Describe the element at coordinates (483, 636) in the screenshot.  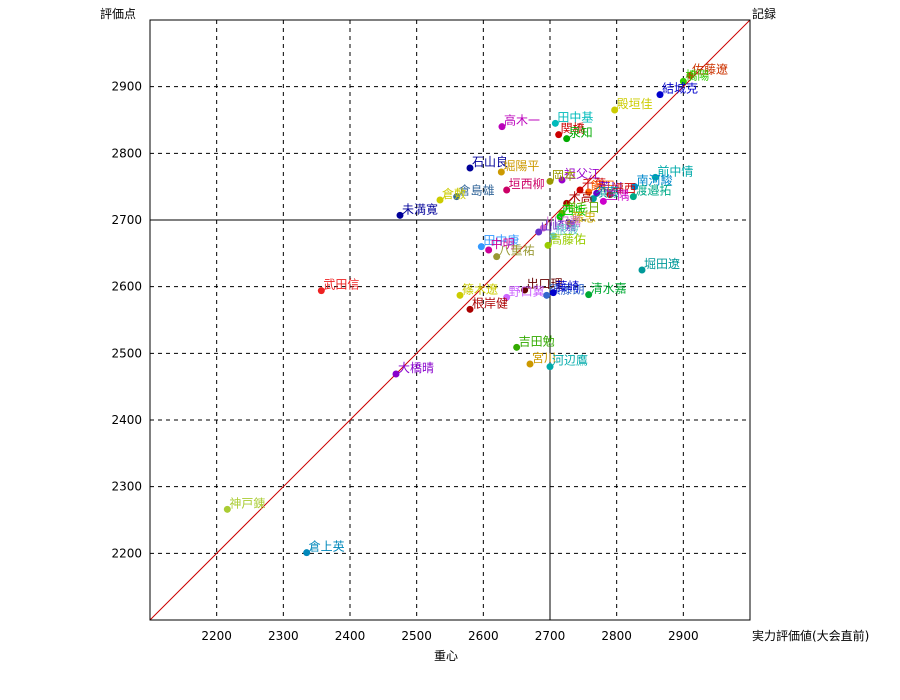
I see `x-tick-label: 2600` at that location.